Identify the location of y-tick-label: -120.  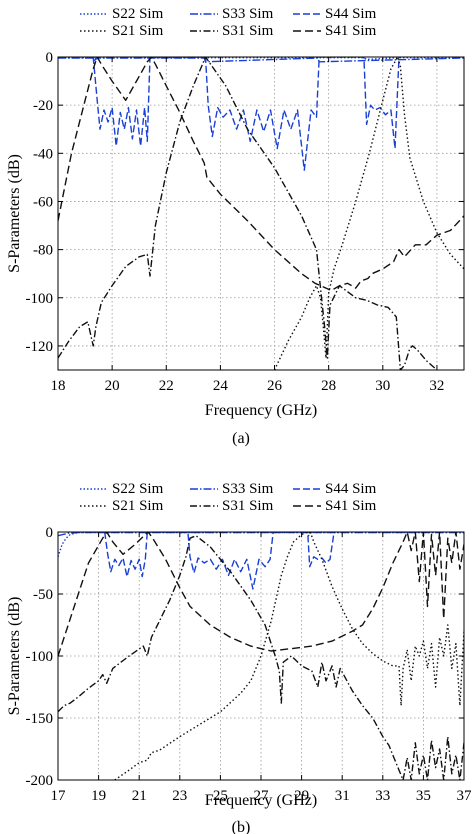
(40, 347).